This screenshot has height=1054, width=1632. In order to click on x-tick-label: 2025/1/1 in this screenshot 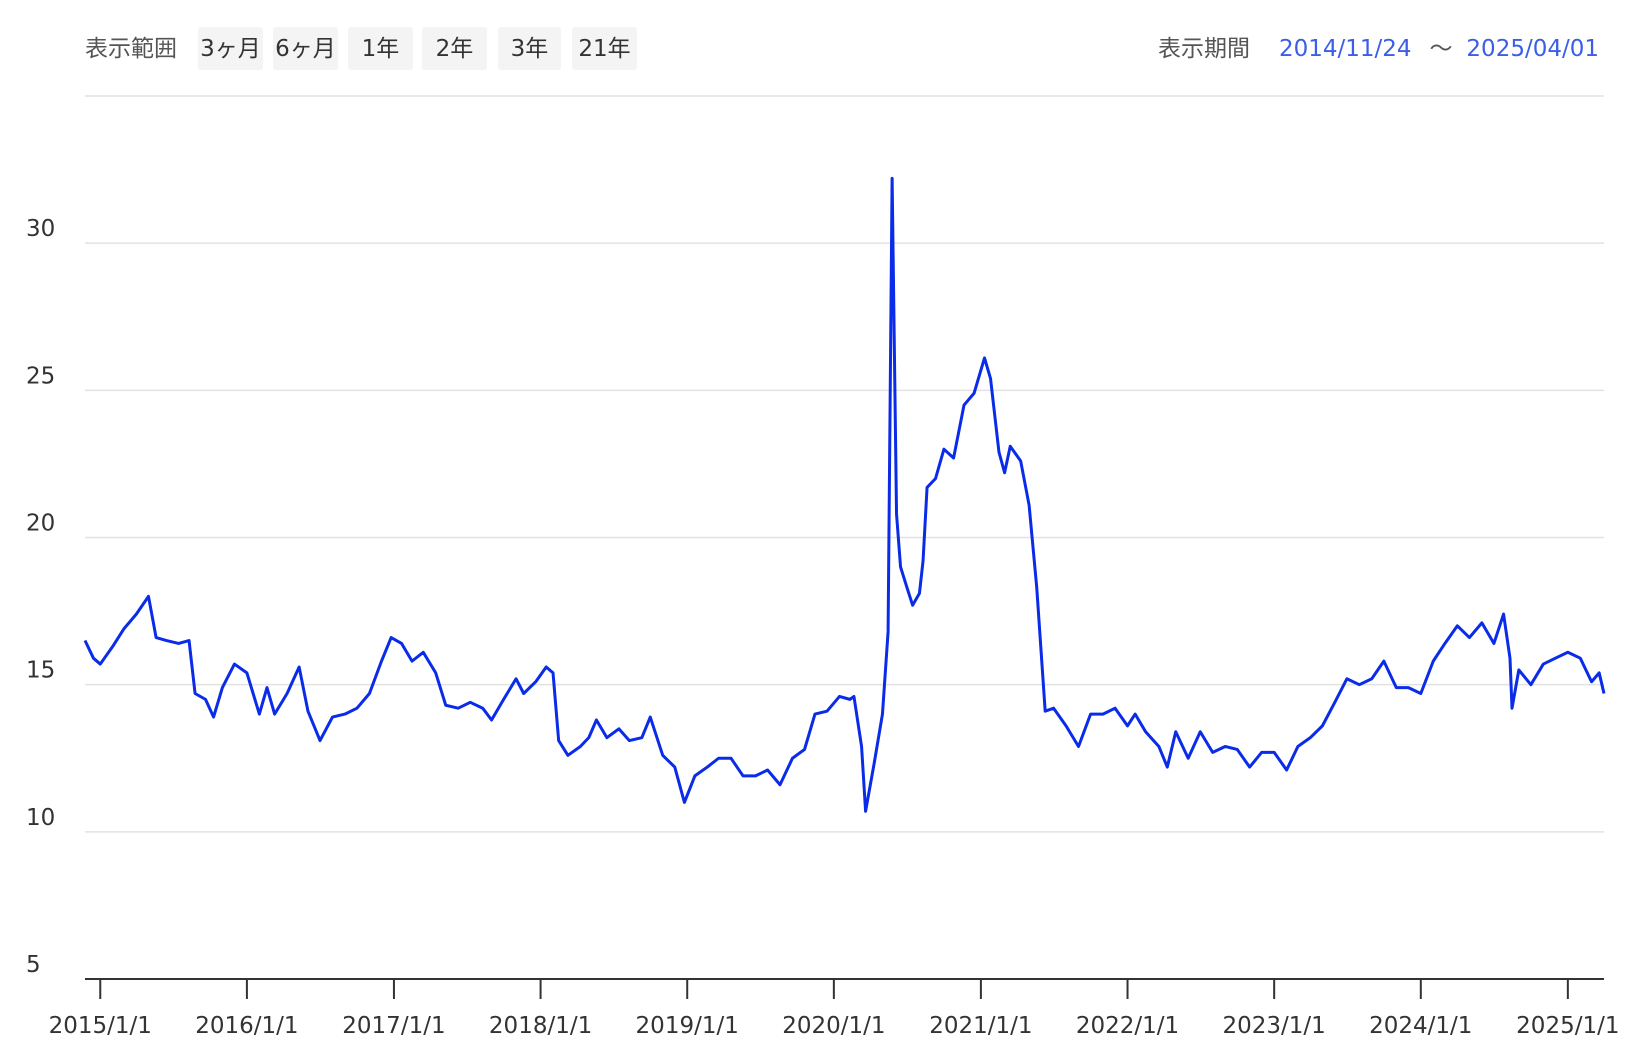, I will do `click(1567, 1026)`.